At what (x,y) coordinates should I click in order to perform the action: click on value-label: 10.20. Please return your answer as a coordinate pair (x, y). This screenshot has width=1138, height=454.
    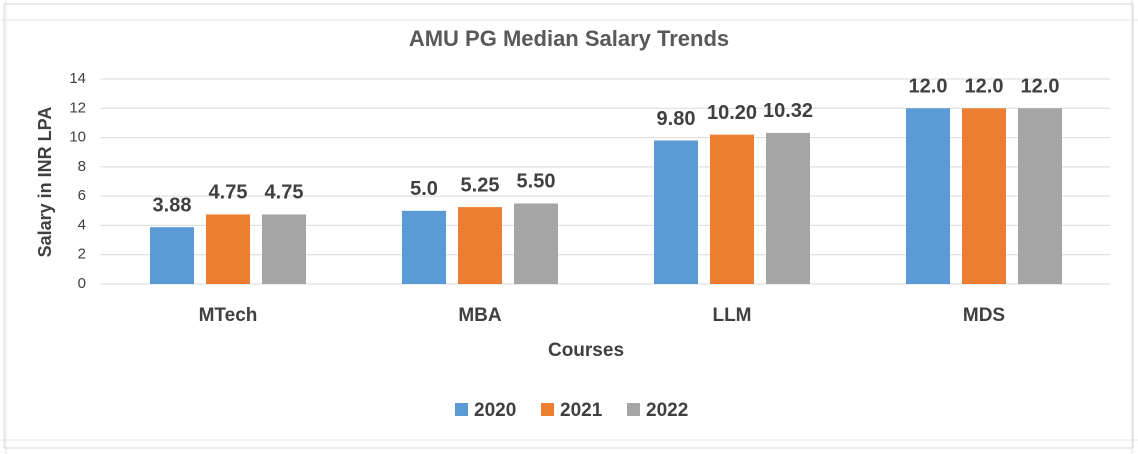
    Looking at the image, I should click on (732, 113).